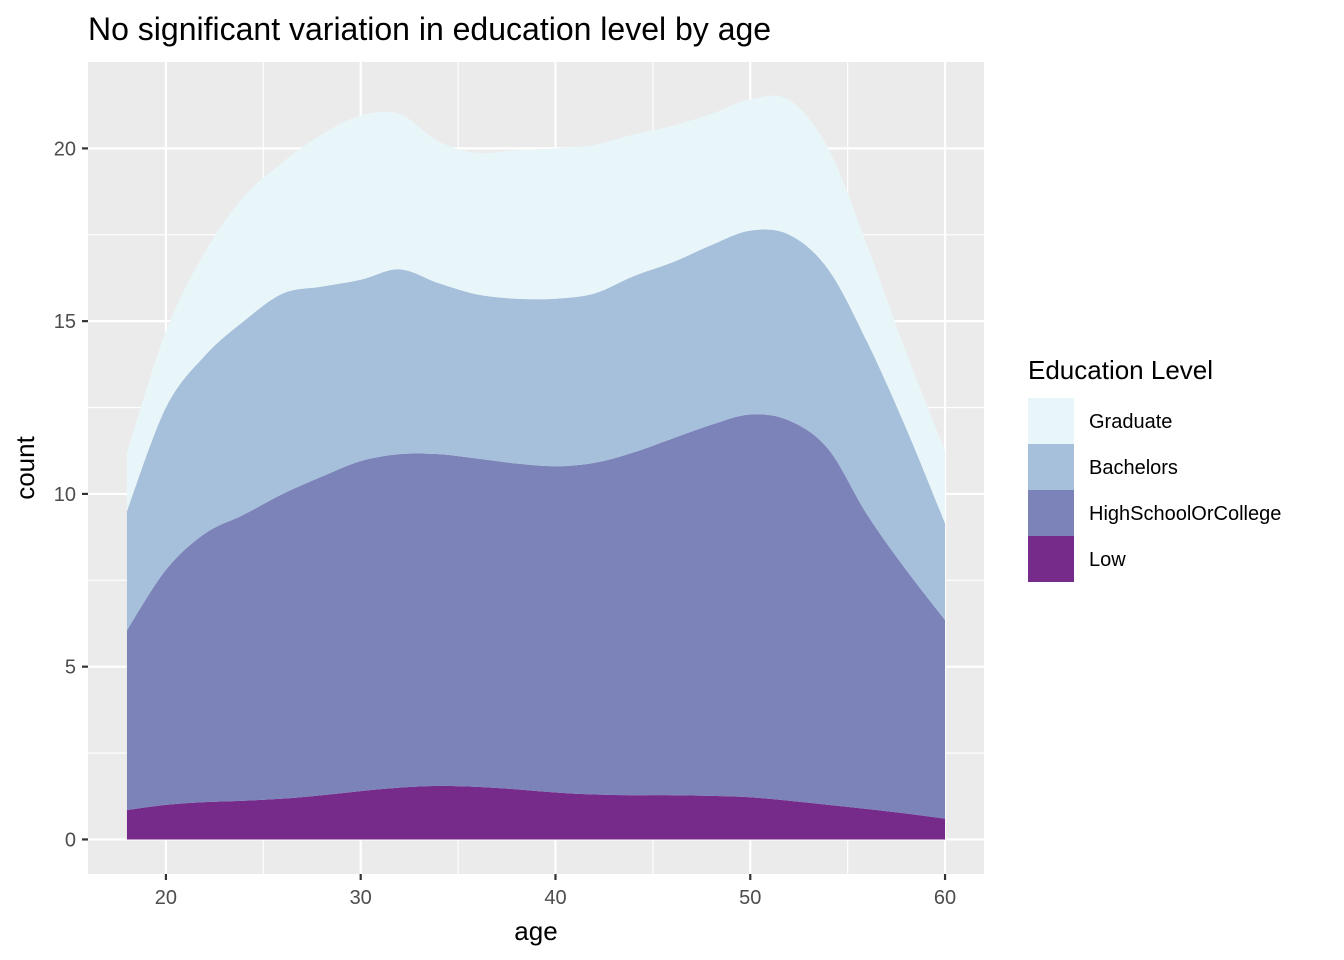 Image resolution: width=1344 pixels, height=960 pixels. Describe the element at coordinates (1154, 490) in the screenshot. I see `legend-items: Graduate Bachelors HighSchoolOrCollege Low` at that location.